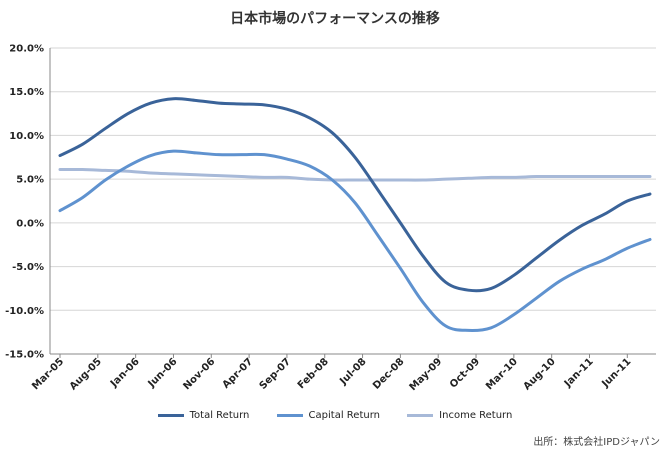 The image size is (670, 451). I want to click on y-tick-label: 20.0%, so click(26, 49).